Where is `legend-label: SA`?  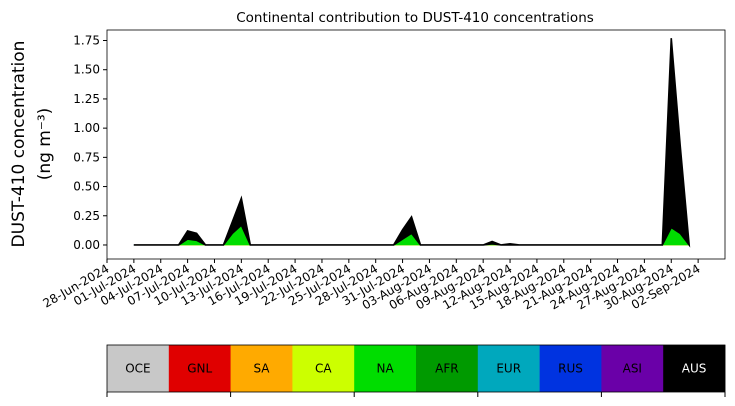 legend-label: SA is located at coordinates (261, 369).